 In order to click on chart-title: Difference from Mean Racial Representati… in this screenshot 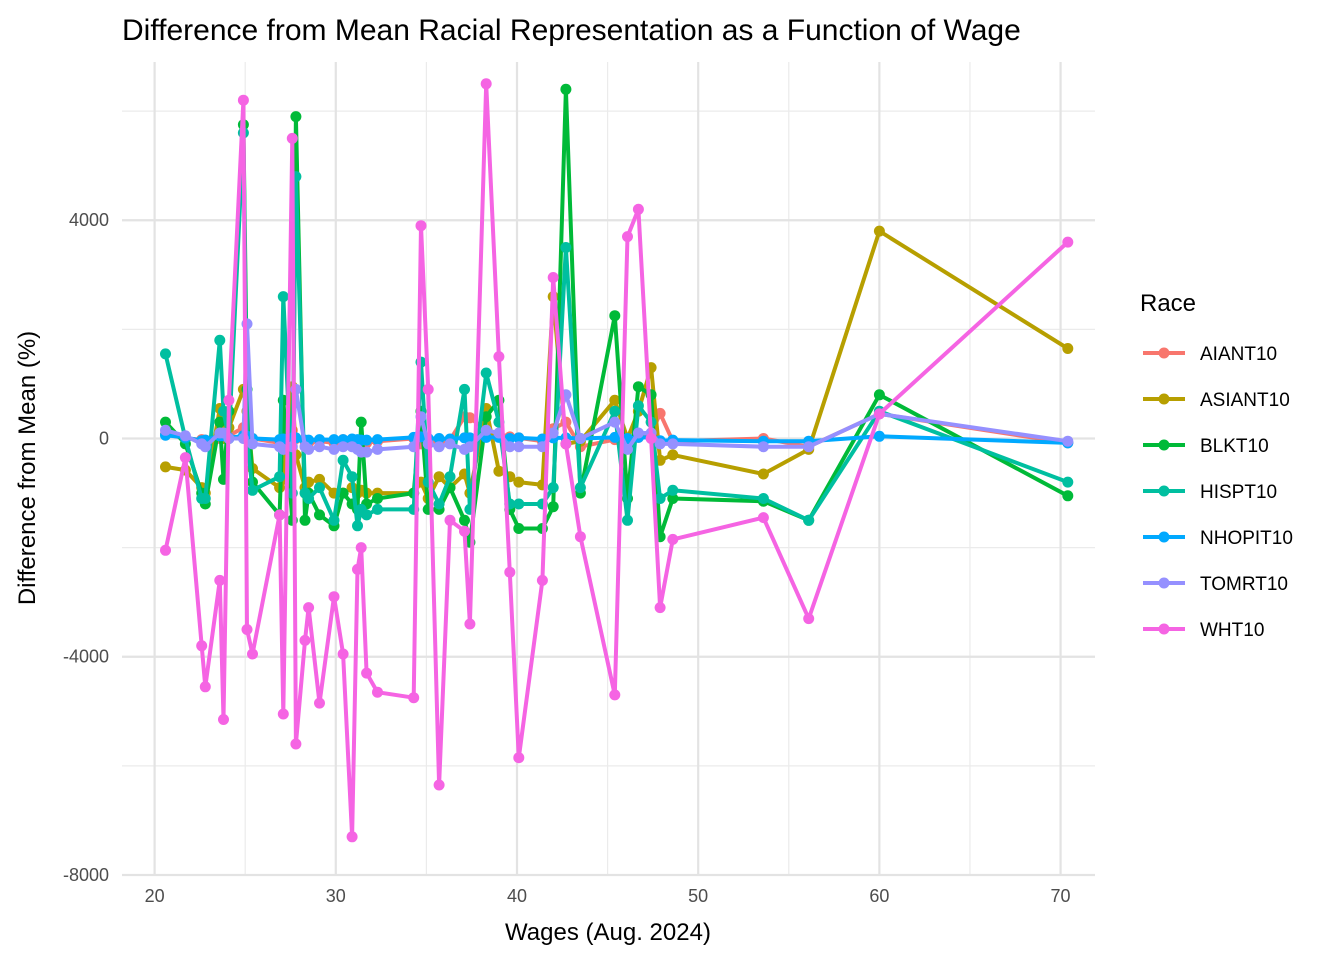, I will do `click(571, 30)`.